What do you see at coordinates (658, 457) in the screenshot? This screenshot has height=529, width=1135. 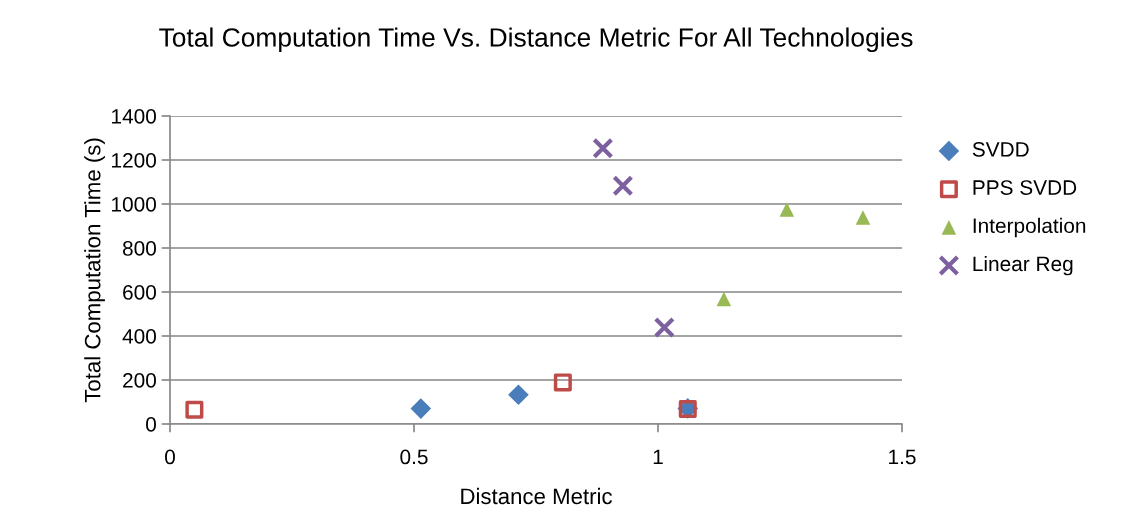 I see `x-tick-label: 1` at bounding box center [658, 457].